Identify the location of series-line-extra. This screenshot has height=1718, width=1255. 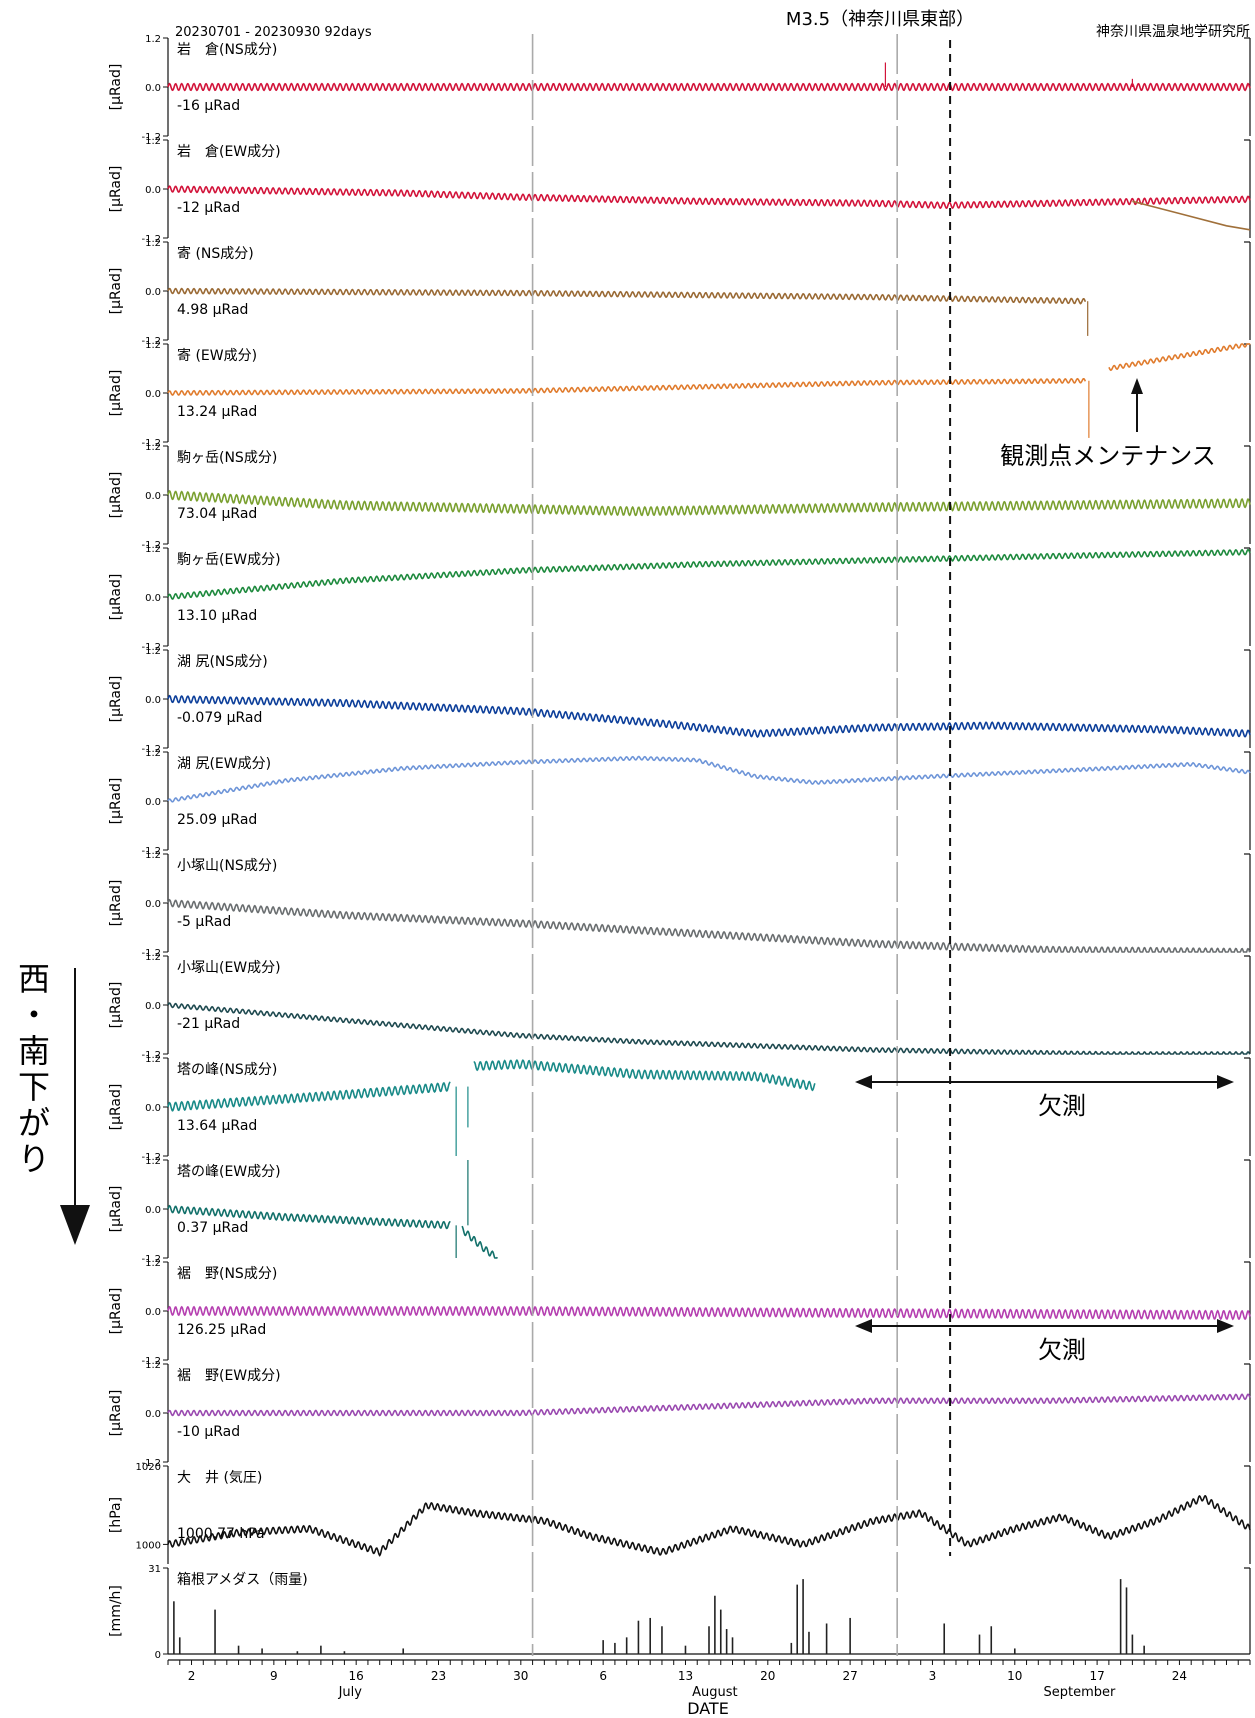
(1191, 215).